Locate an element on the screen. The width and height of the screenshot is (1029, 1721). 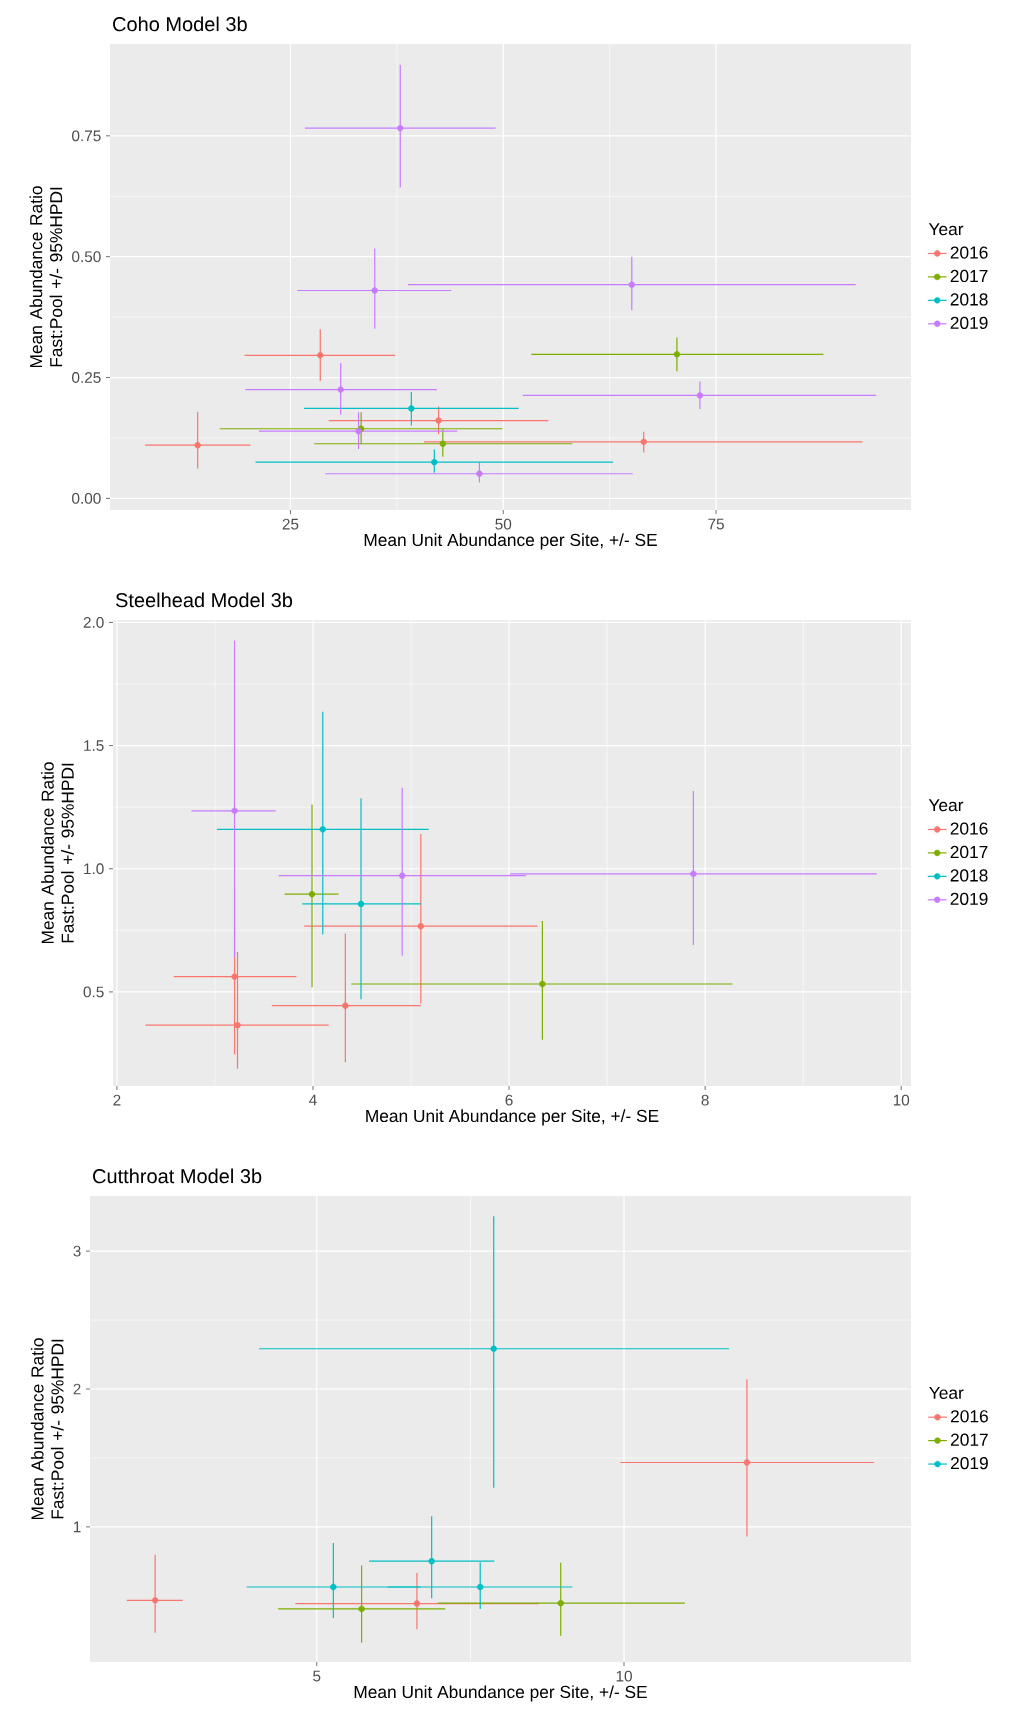
y-tick-label: 0.00 is located at coordinates (86, 498).